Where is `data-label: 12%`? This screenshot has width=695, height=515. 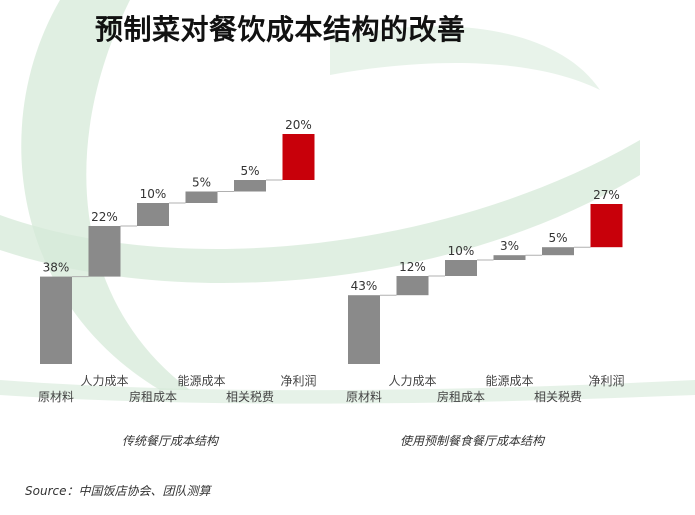
data-label: 12% is located at coordinates (412, 267).